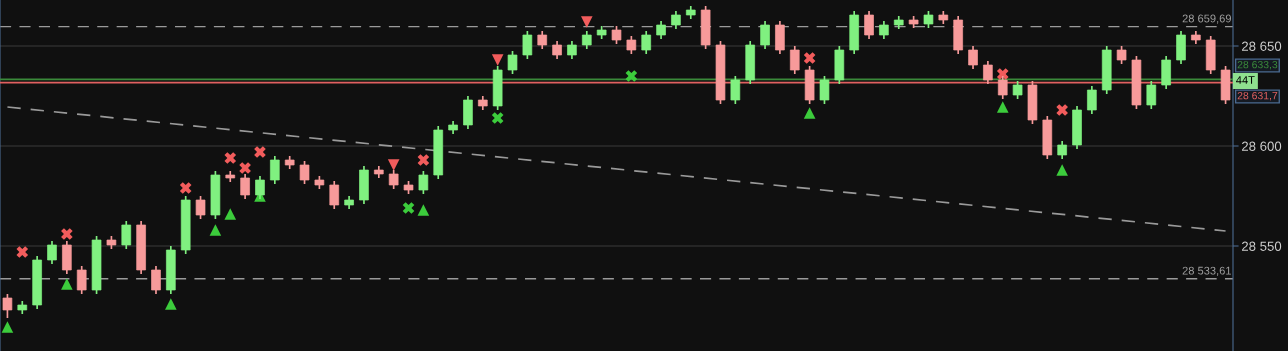 Image resolution: width=1288 pixels, height=351 pixels. What do you see at coordinates (1245, 80) in the screenshot?
I see `annotation: 44T` at bounding box center [1245, 80].